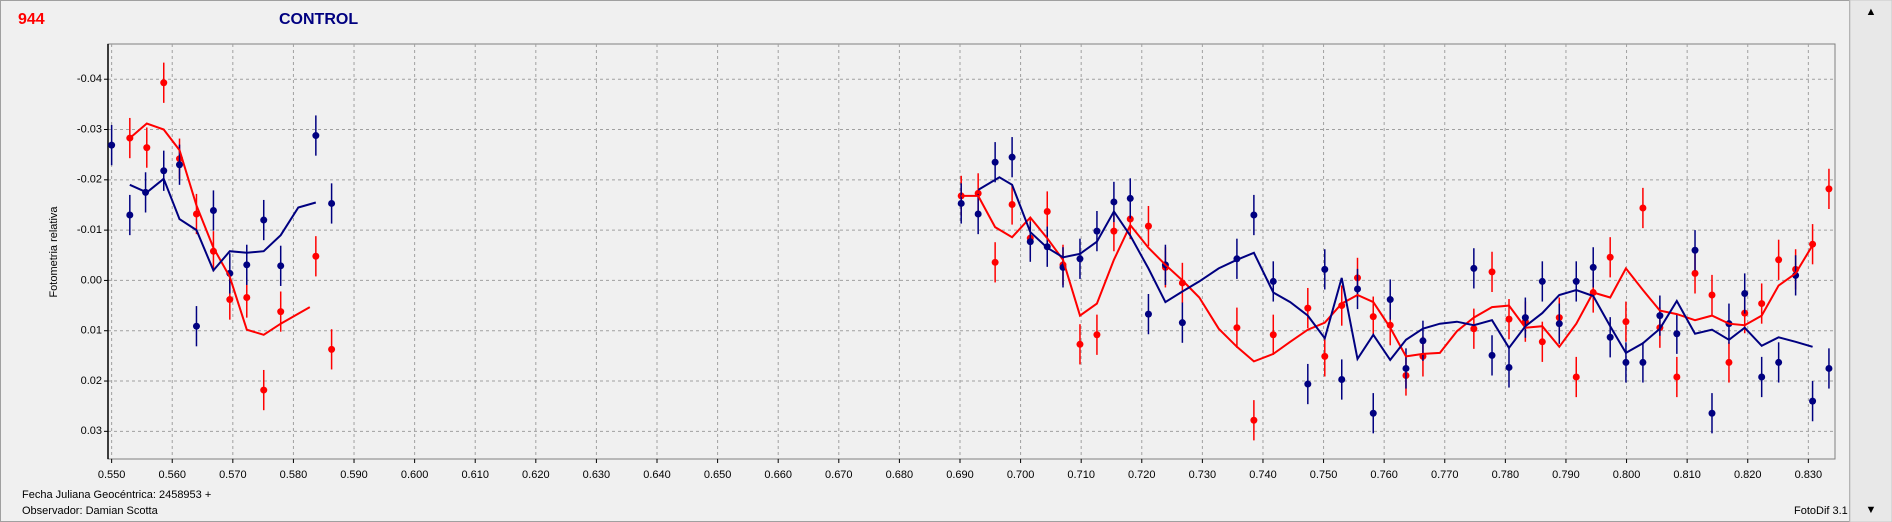 This screenshot has height=522, width=1892. What do you see at coordinates (475, 475) in the screenshot?
I see `x-tick-label: 0.610` at bounding box center [475, 475].